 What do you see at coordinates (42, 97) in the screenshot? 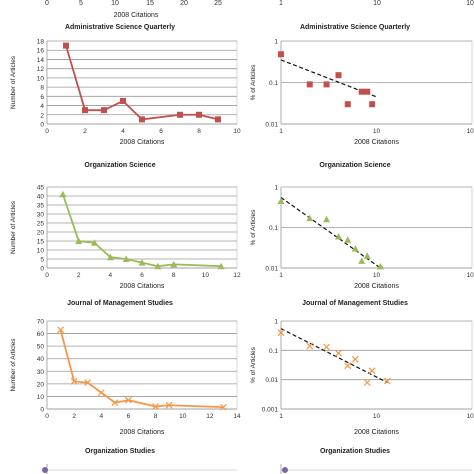
I see `y-tick-label: 6` at bounding box center [42, 97].